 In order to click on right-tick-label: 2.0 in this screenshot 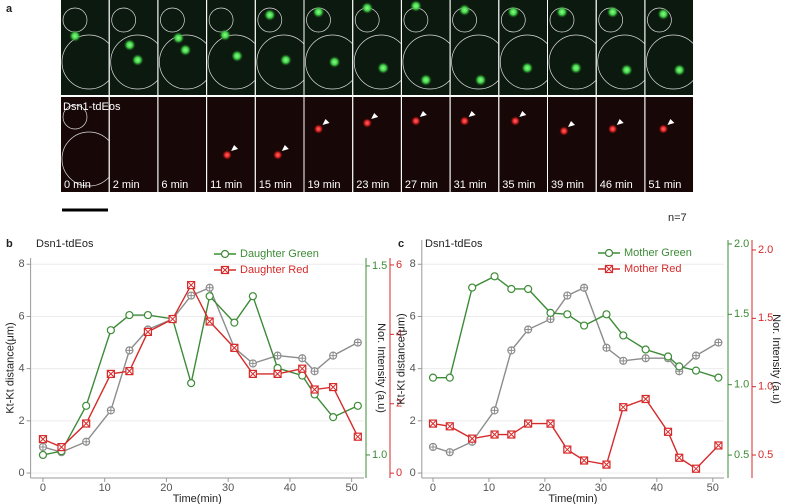, I will do `click(741, 244)`.